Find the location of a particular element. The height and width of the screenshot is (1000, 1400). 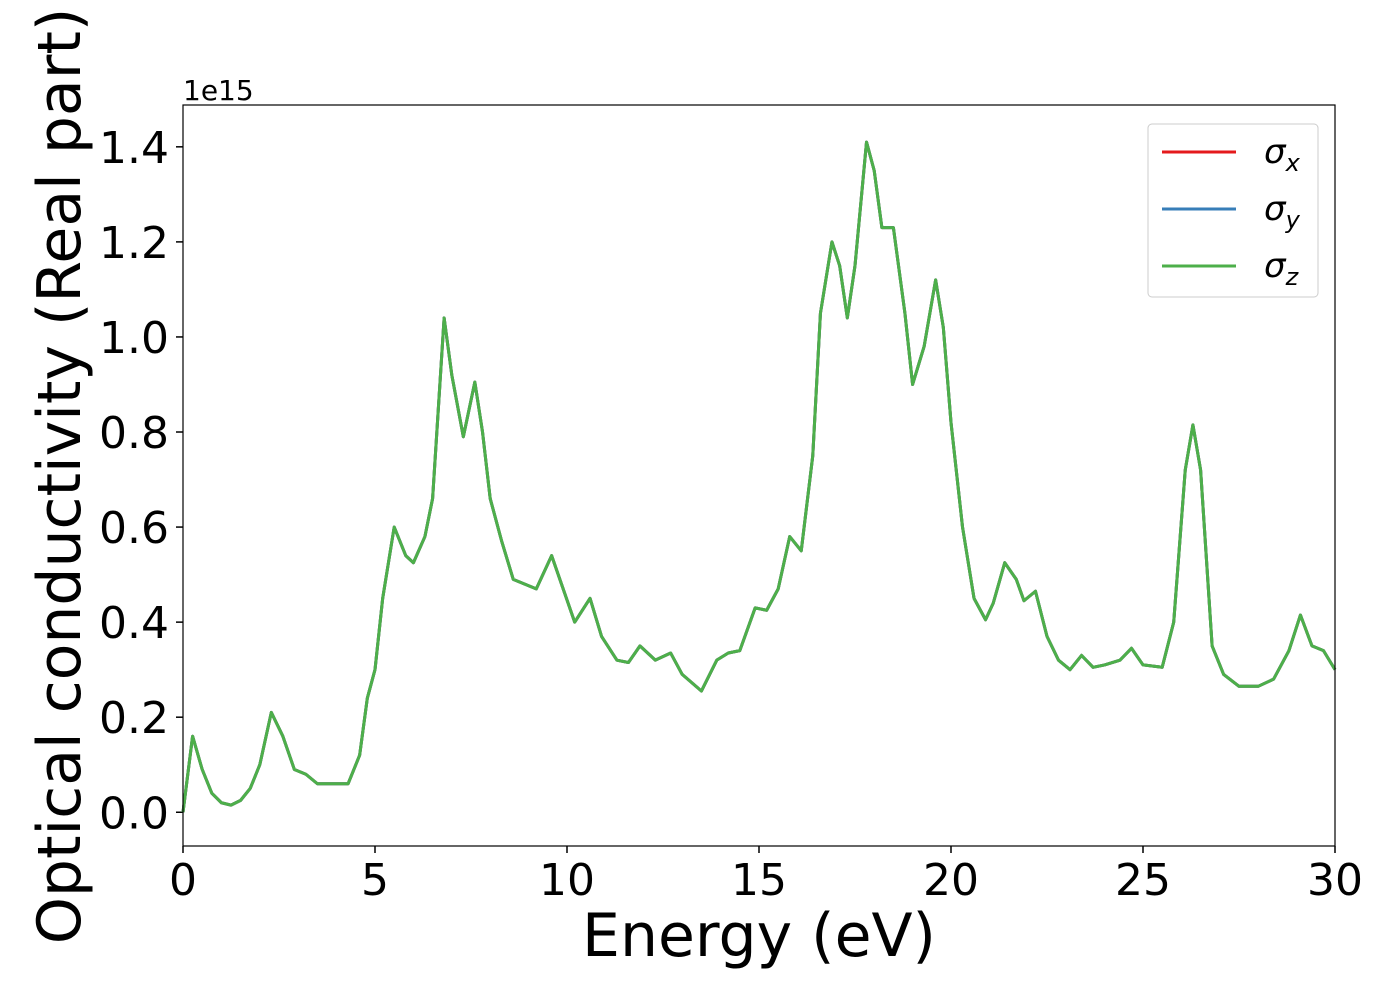

y-tick-label: 0.0 is located at coordinates (134, 813).